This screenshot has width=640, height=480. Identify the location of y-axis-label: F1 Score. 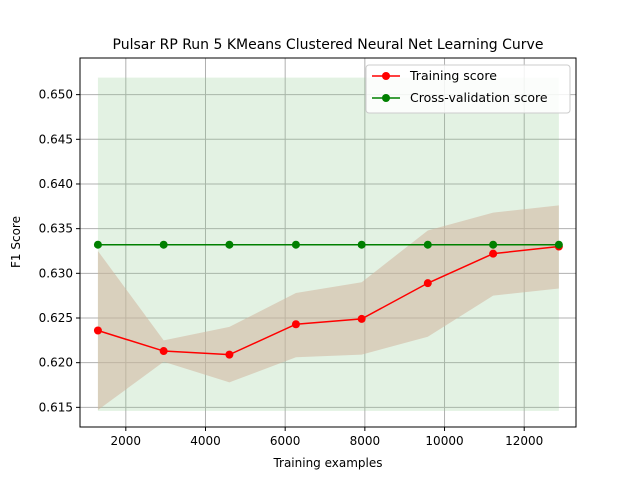
(16, 242).